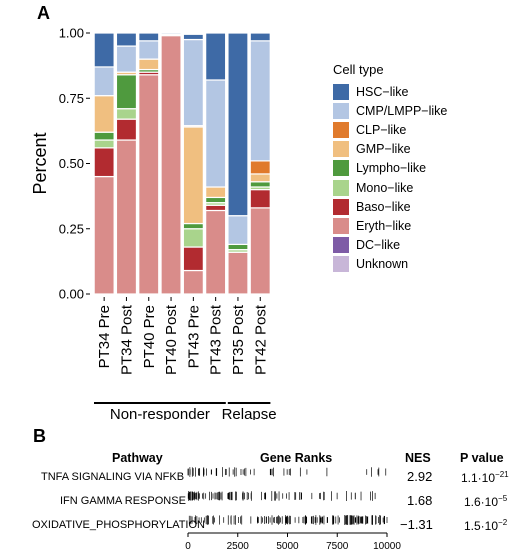 This screenshot has height=559, width=520. I want to click on y-tick-label: 1.00, so click(71, 33).